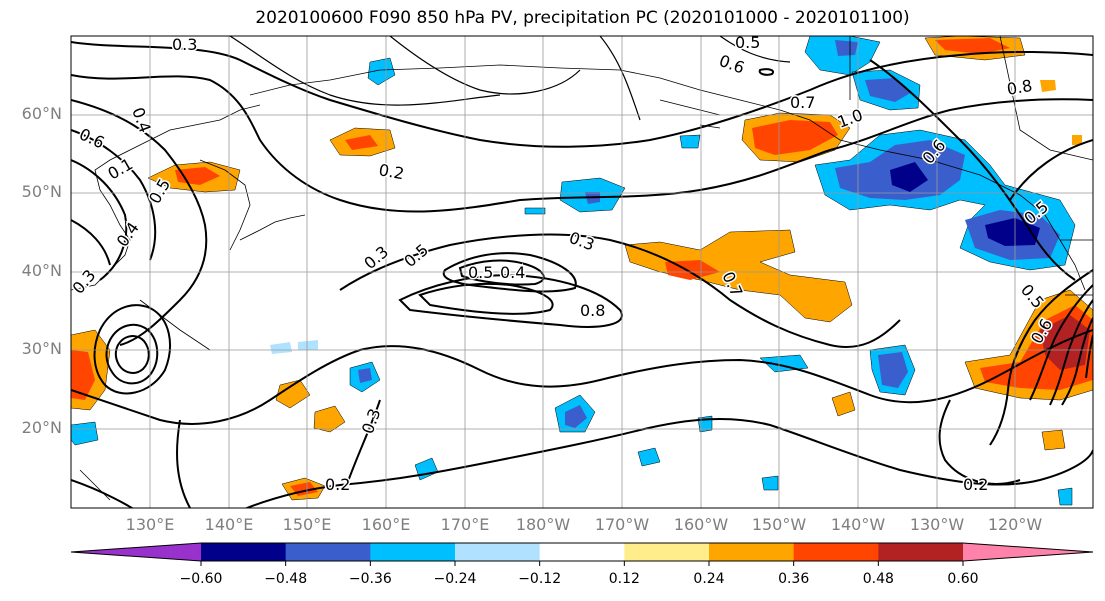  What do you see at coordinates (709, 579) in the screenshot?
I see `colorbar-tick-label: 0.24` at bounding box center [709, 579].